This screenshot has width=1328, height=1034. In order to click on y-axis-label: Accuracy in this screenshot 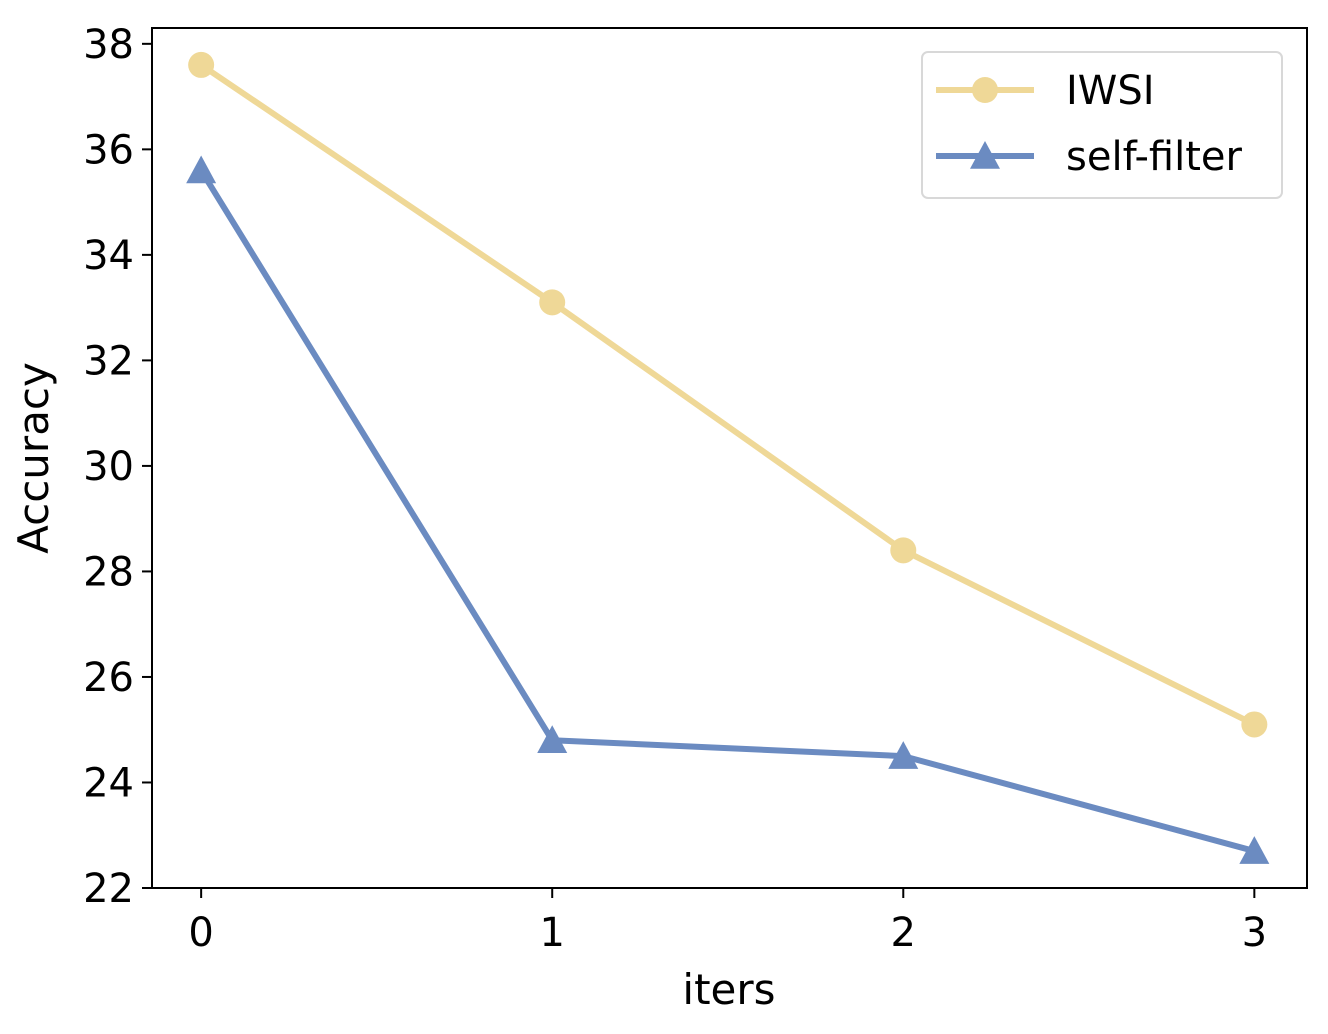, I will do `click(33, 458)`.